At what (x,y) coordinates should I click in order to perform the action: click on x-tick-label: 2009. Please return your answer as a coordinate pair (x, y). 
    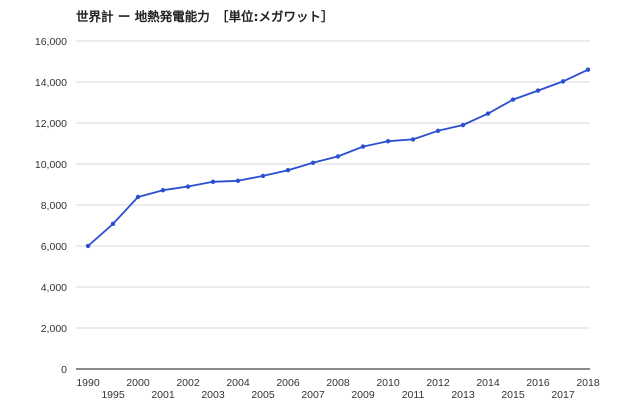
    Looking at the image, I should click on (363, 395).